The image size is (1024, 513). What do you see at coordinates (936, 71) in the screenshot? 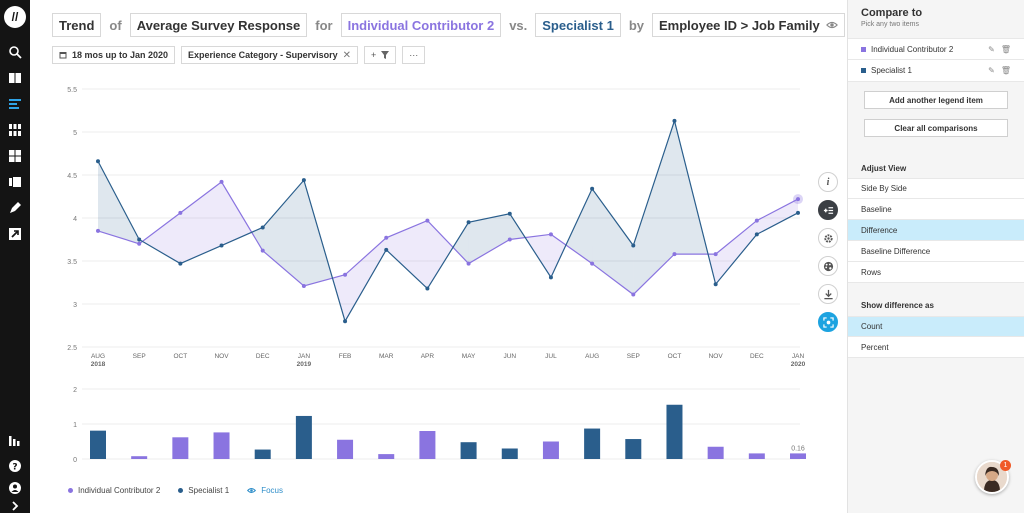
I see `compare-item-b: Specialist 1 ✎ 🗑` at bounding box center [936, 71].